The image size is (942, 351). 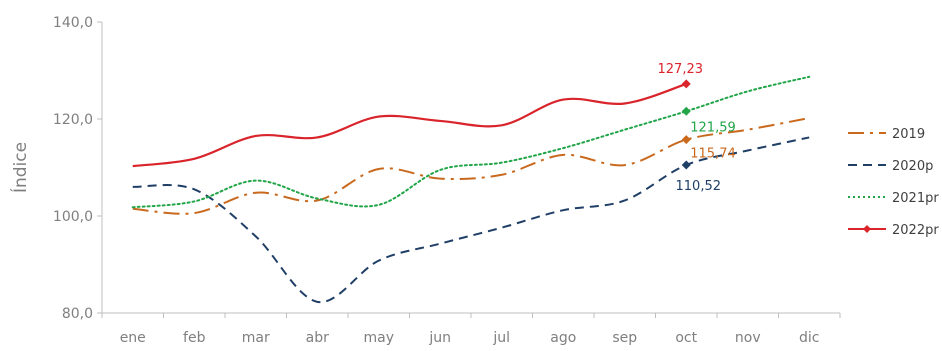 What do you see at coordinates (686, 338) in the screenshot?
I see `x-tick-label: oct` at bounding box center [686, 338].